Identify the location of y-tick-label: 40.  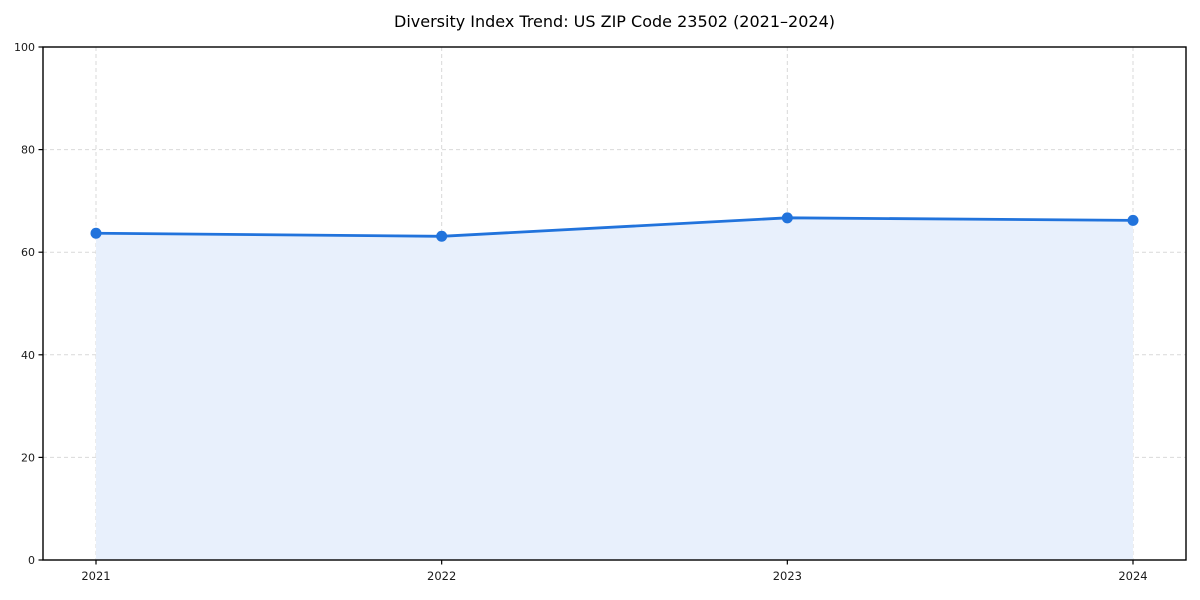
(28, 355).